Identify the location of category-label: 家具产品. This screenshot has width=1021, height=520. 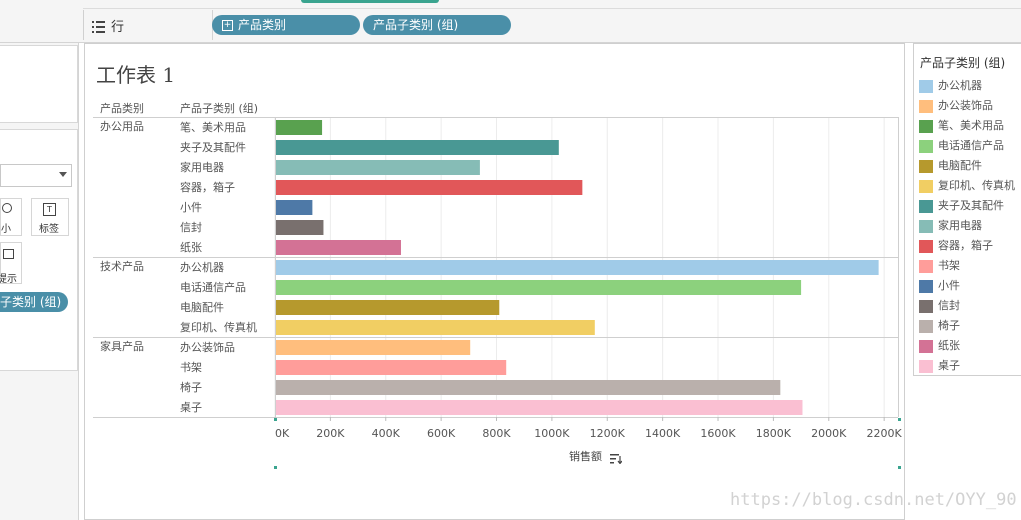
(122, 346).